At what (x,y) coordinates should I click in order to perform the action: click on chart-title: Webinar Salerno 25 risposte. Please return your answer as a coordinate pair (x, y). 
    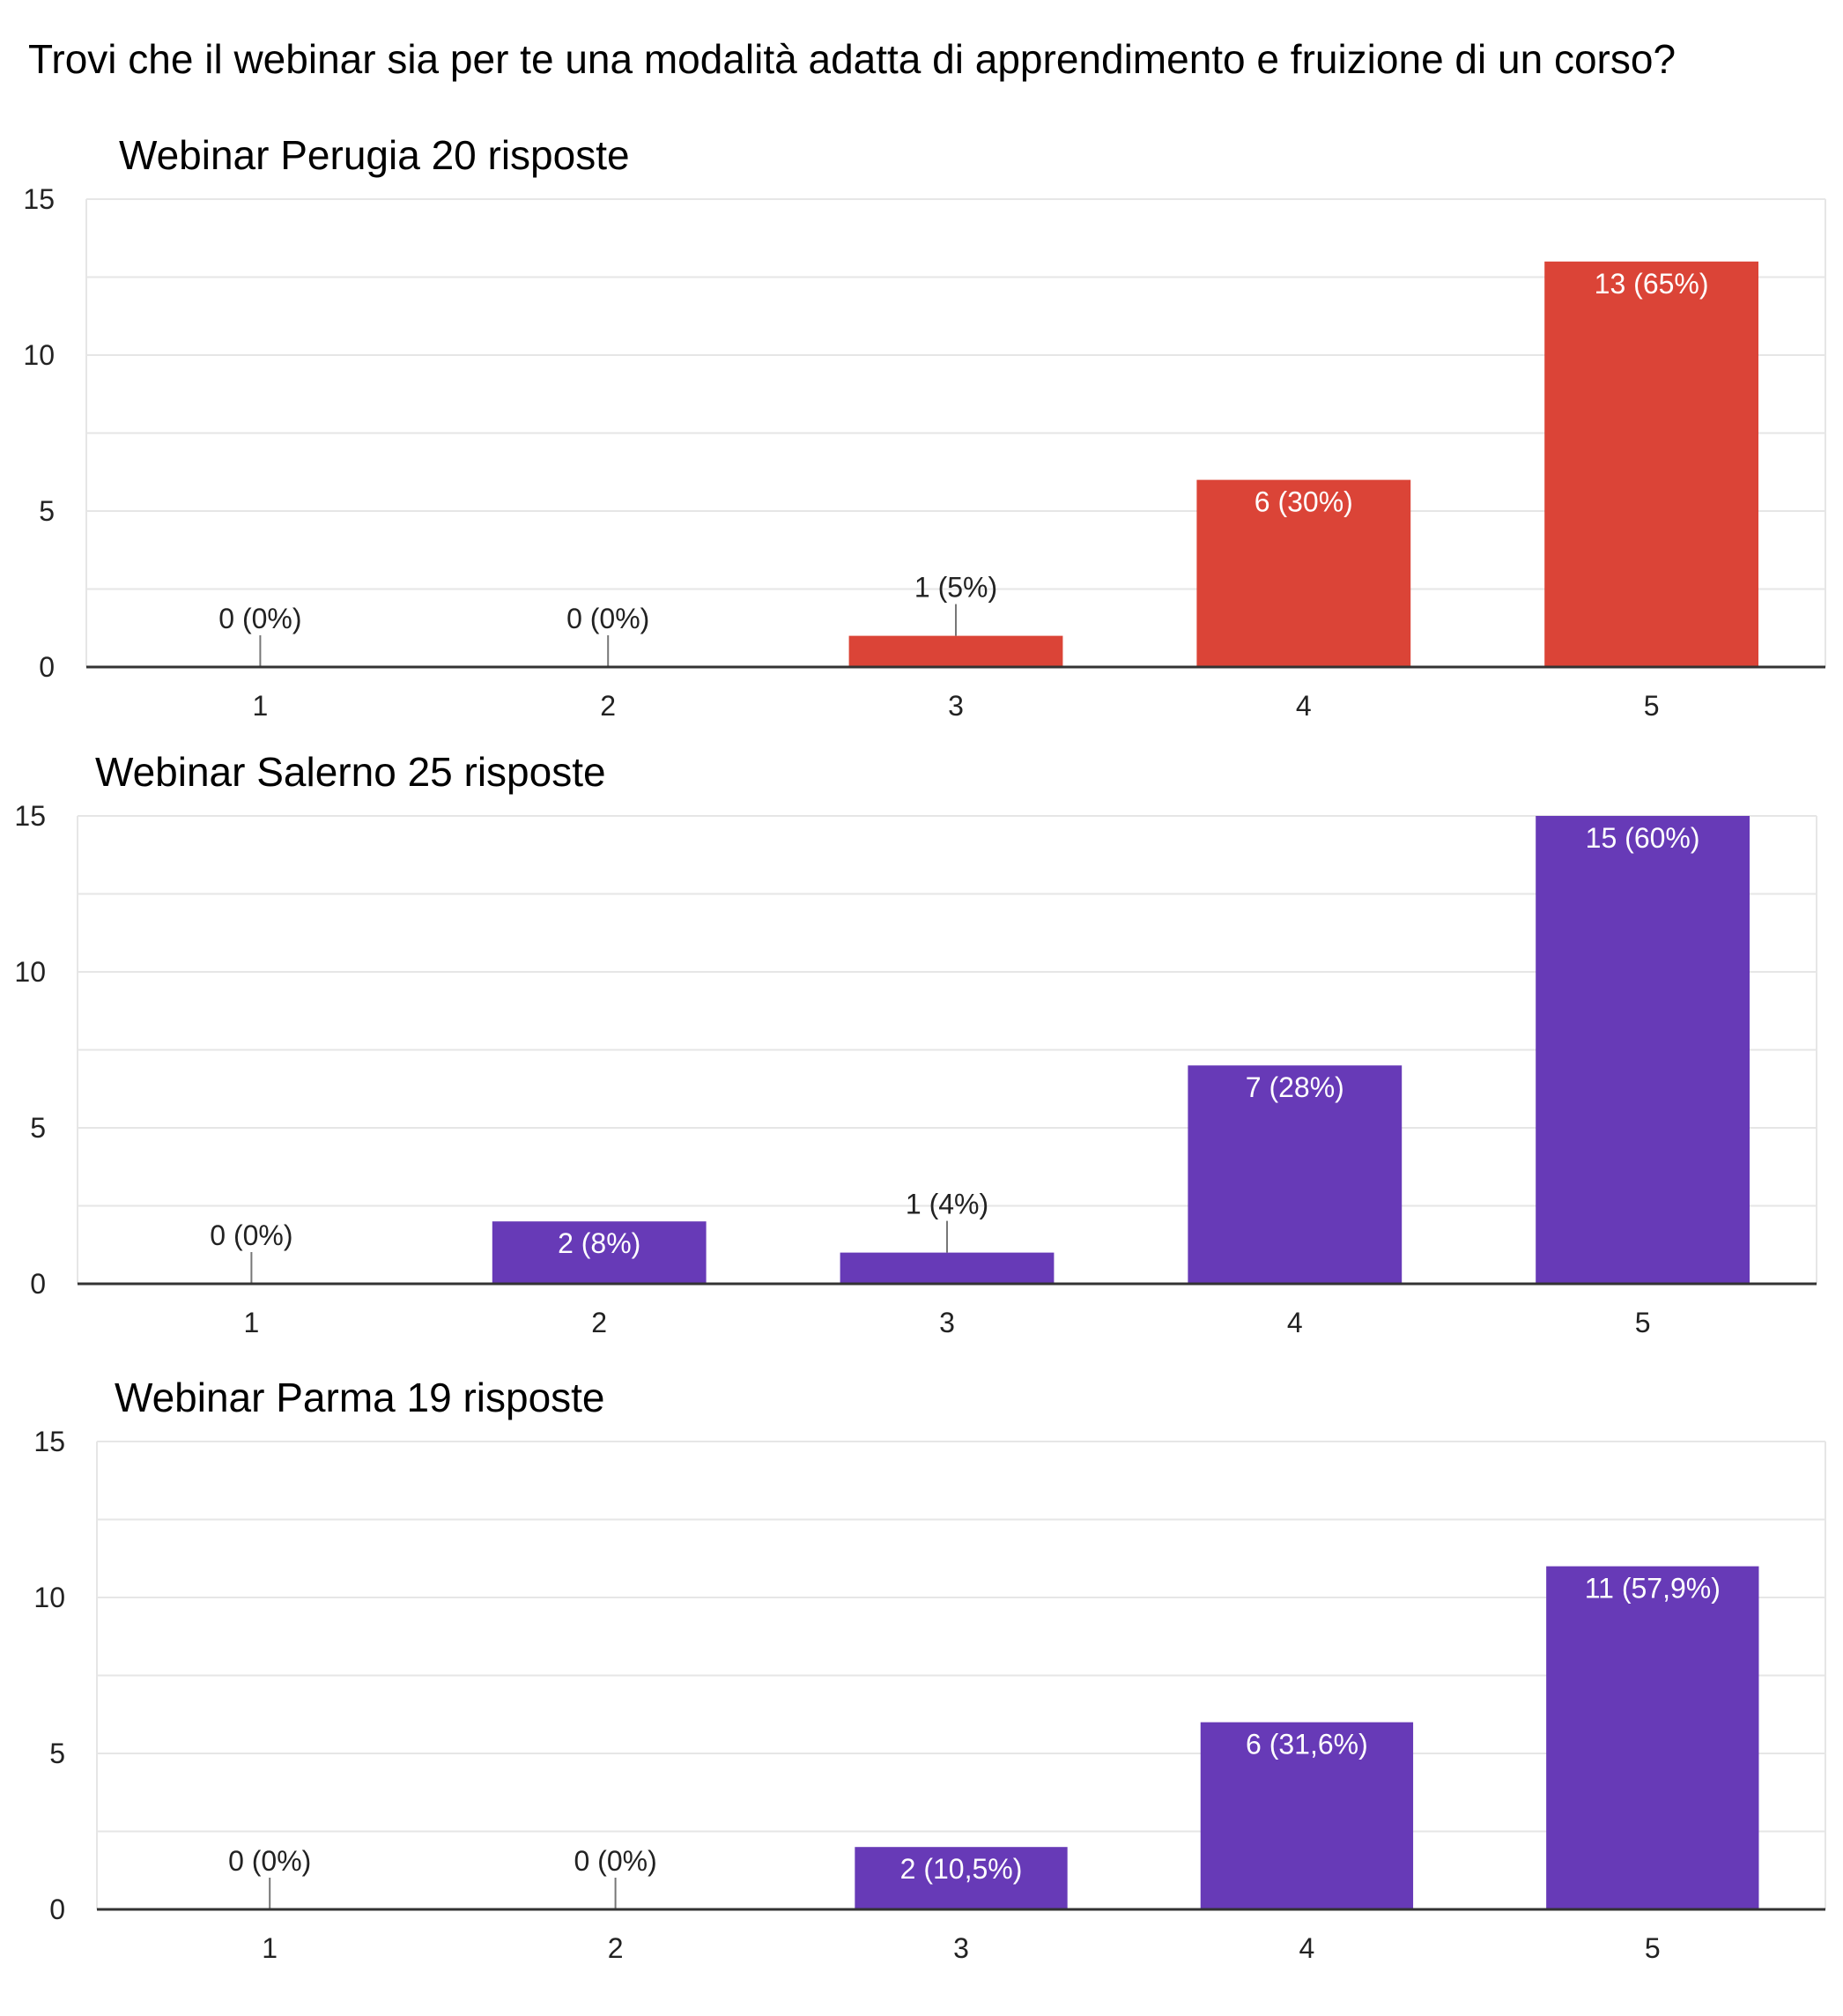
    Looking at the image, I should click on (350, 772).